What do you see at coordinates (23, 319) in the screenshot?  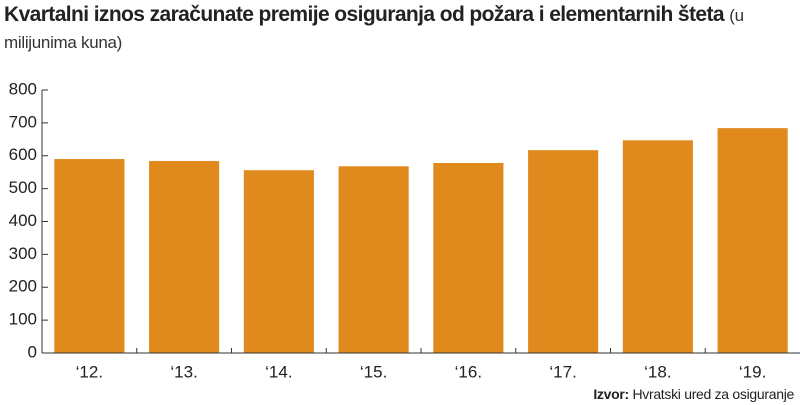 I see `y-tick-label: 100` at bounding box center [23, 319].